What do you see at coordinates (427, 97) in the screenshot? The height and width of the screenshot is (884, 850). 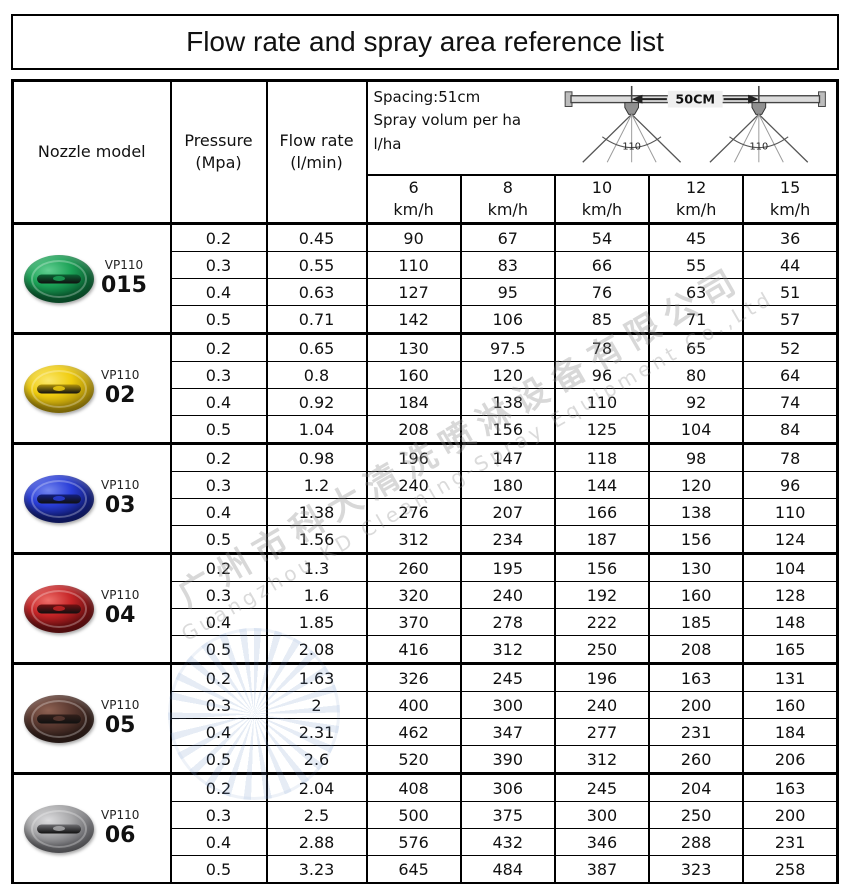 I see `spacing-line1: Spacing:51cm` at bounding box center [427, 97].